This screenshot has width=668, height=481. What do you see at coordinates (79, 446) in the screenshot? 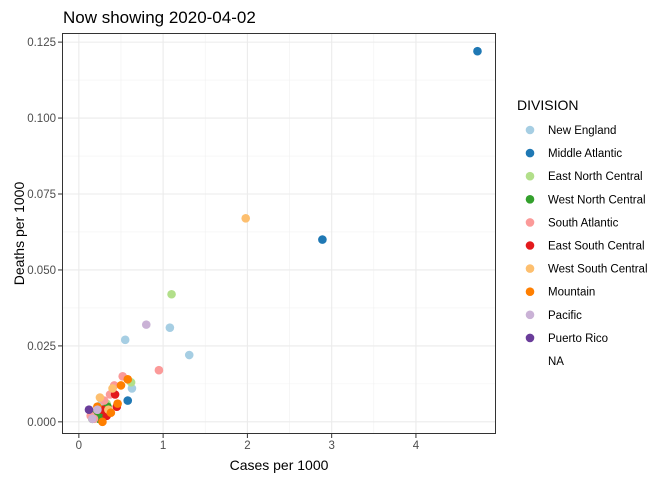
I see `x-tick-label: 0` at bounding box center [79, 446].